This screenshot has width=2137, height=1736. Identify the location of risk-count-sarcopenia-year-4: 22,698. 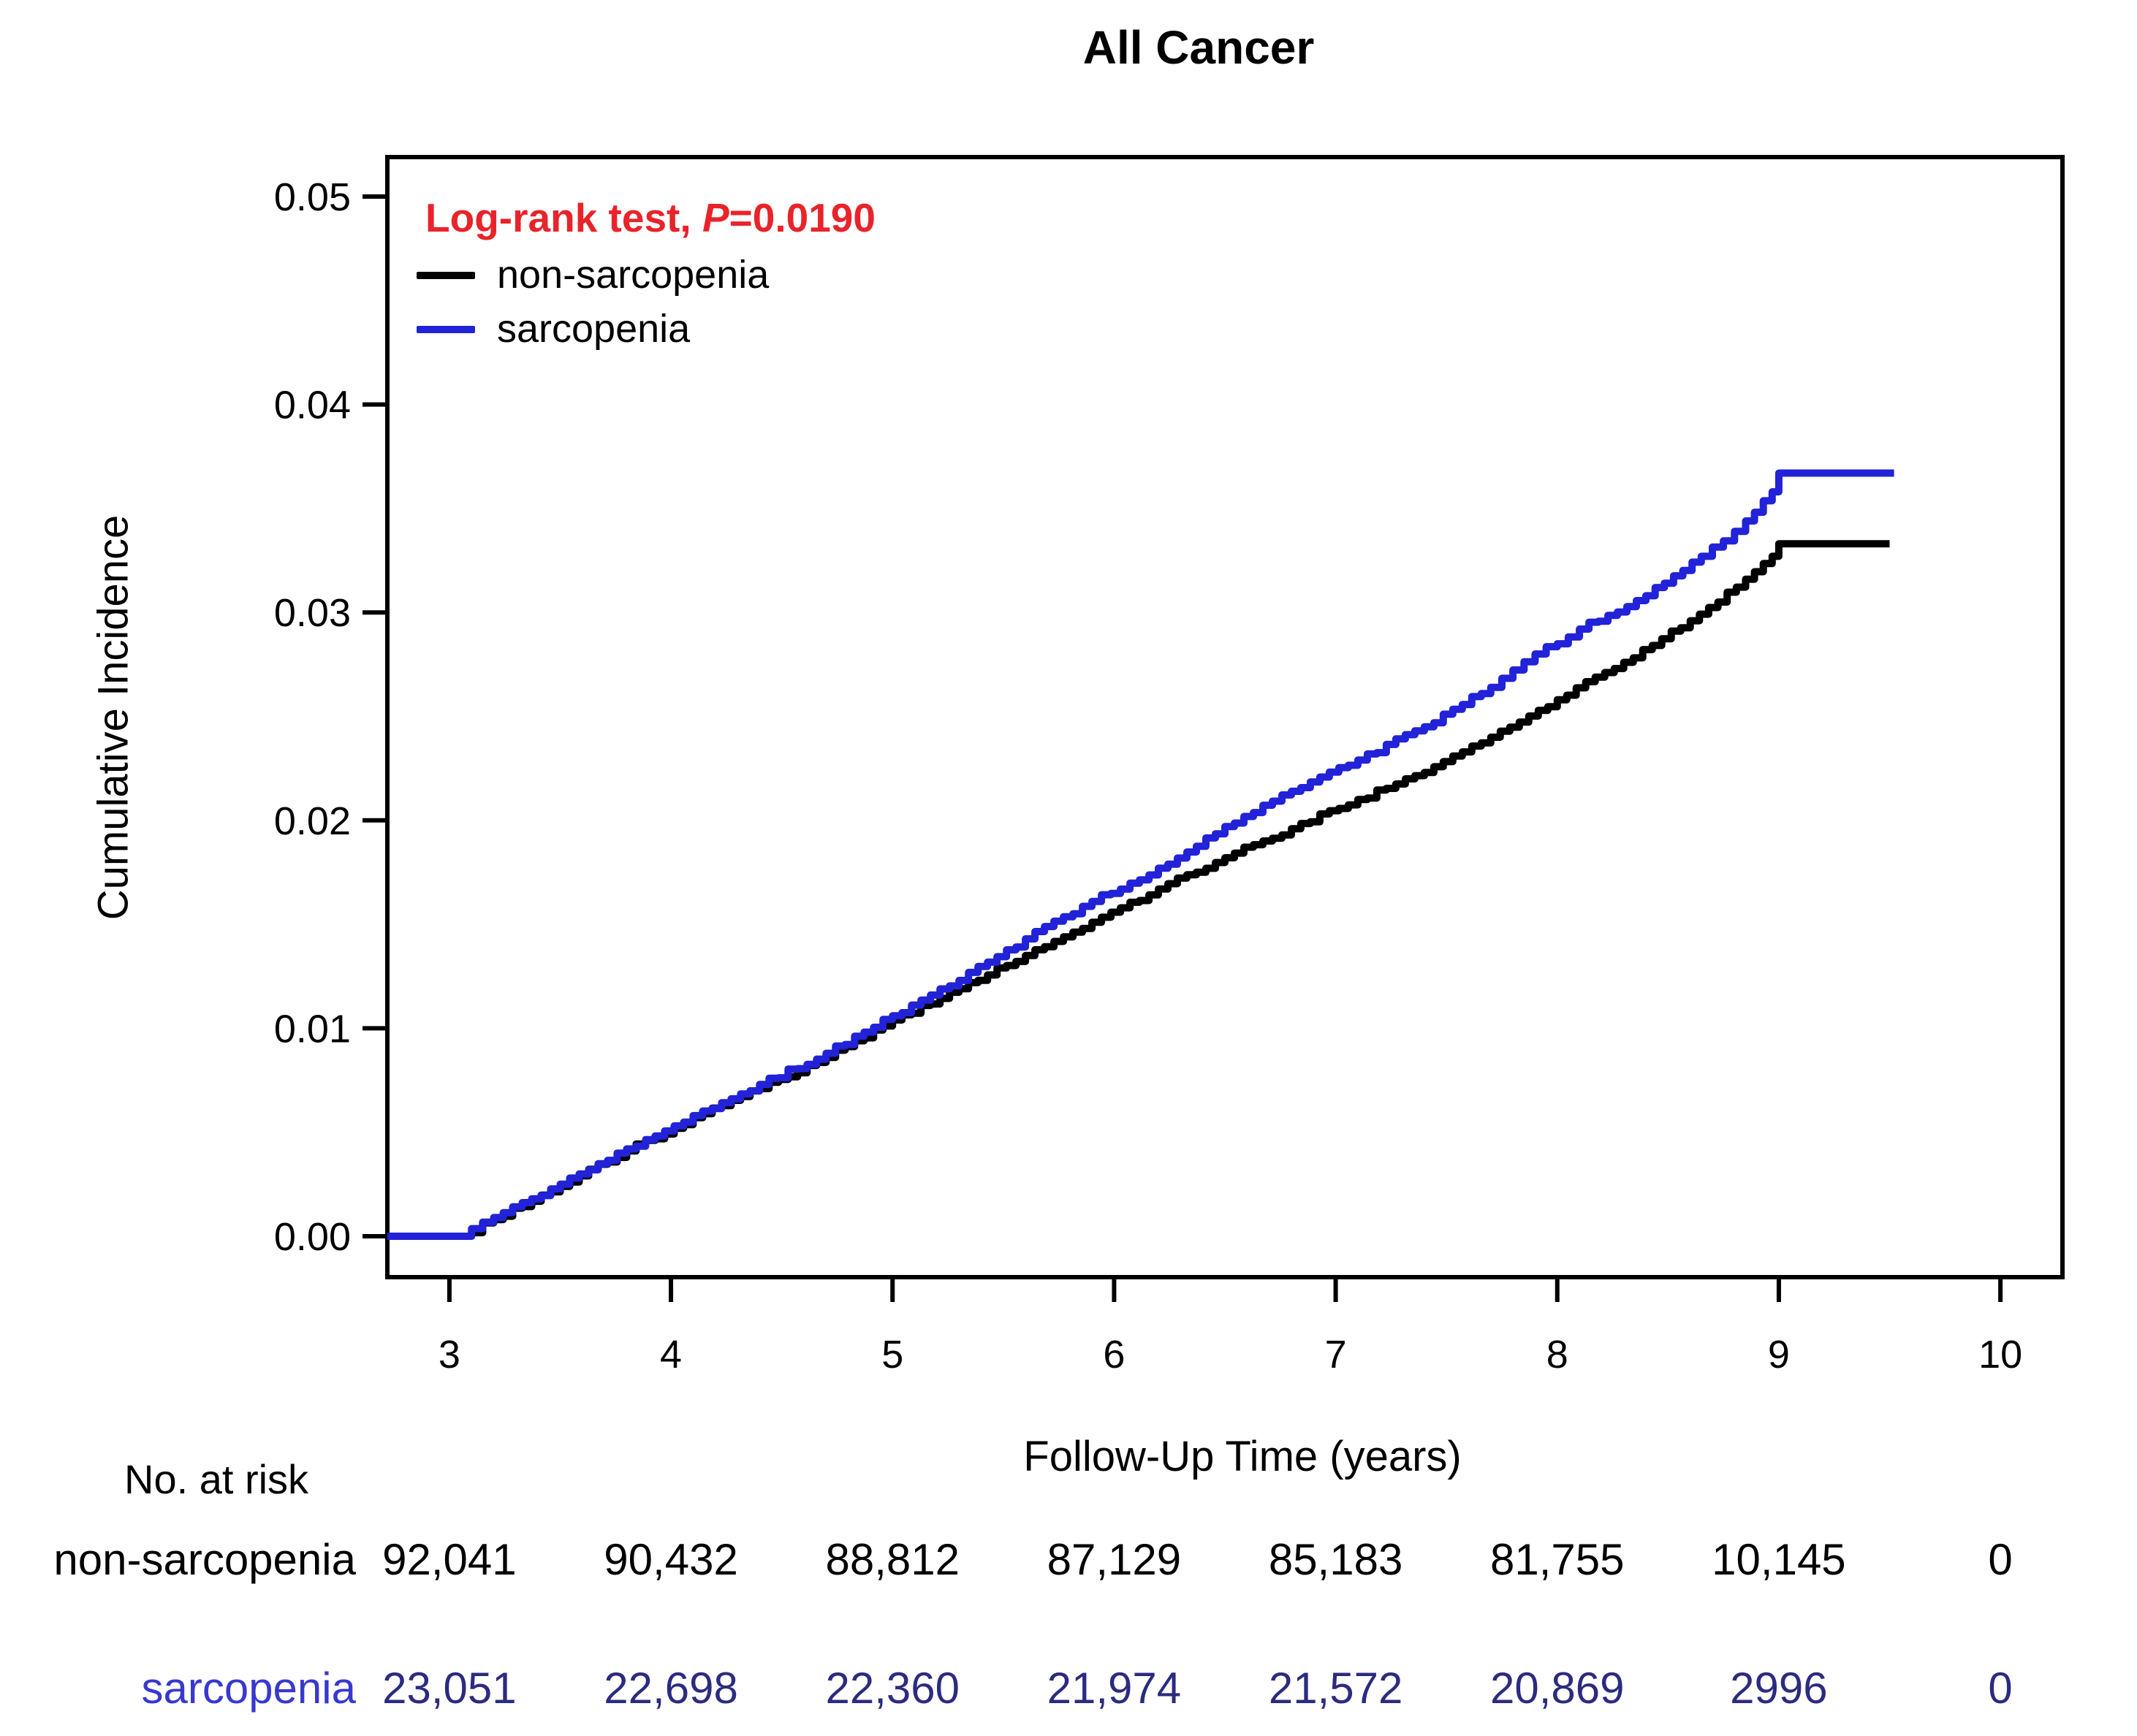
(671, 1688).